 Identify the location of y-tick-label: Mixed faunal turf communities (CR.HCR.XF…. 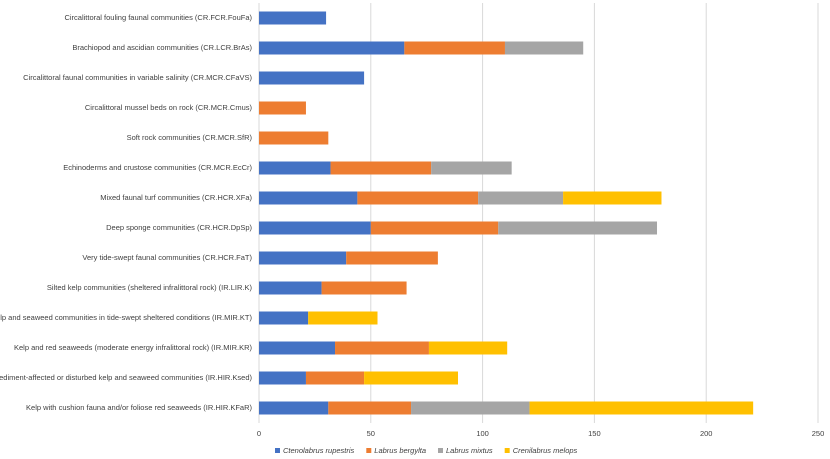
(176, 197).